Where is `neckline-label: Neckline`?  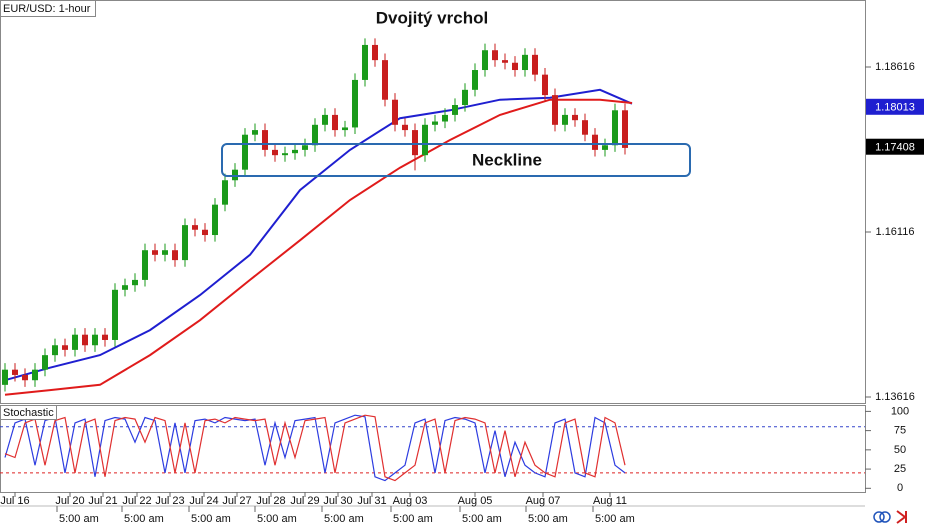
neckline-label: Neckline is located at coordinates (507, 159).